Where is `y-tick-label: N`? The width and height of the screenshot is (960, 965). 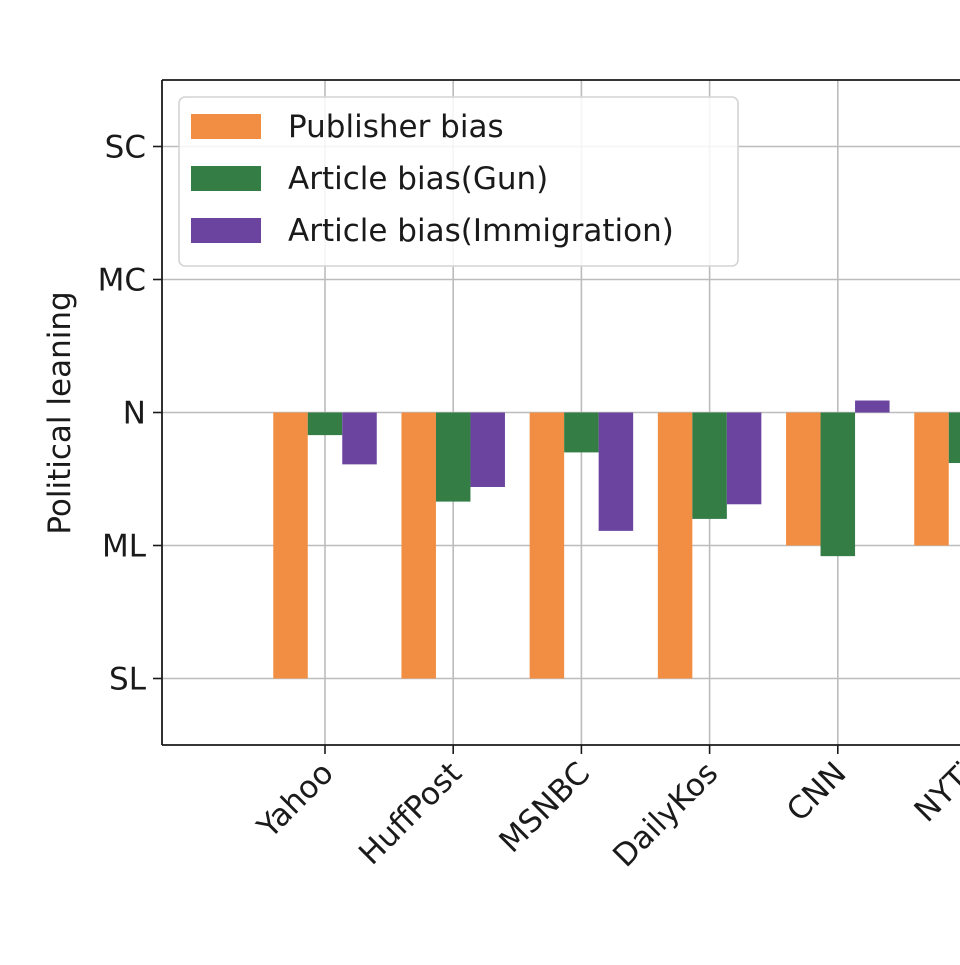 y-tick-label: N is located at coordinates (134, 414).